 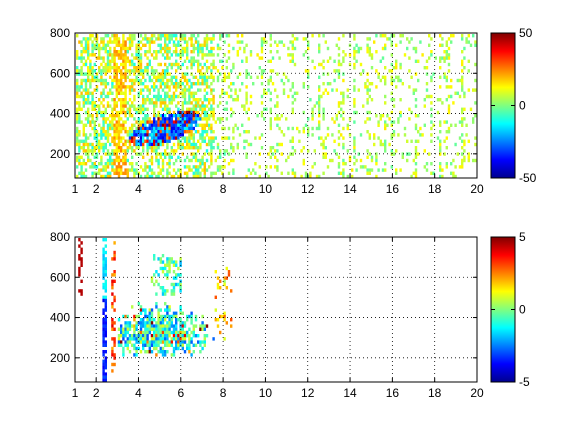 I want to click on bottom-x-tick-label: 20, so click(x=477, y=393).